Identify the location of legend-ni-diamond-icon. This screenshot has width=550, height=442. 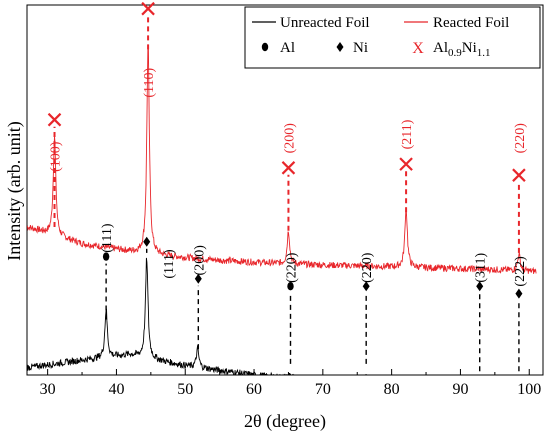
(340, 47).